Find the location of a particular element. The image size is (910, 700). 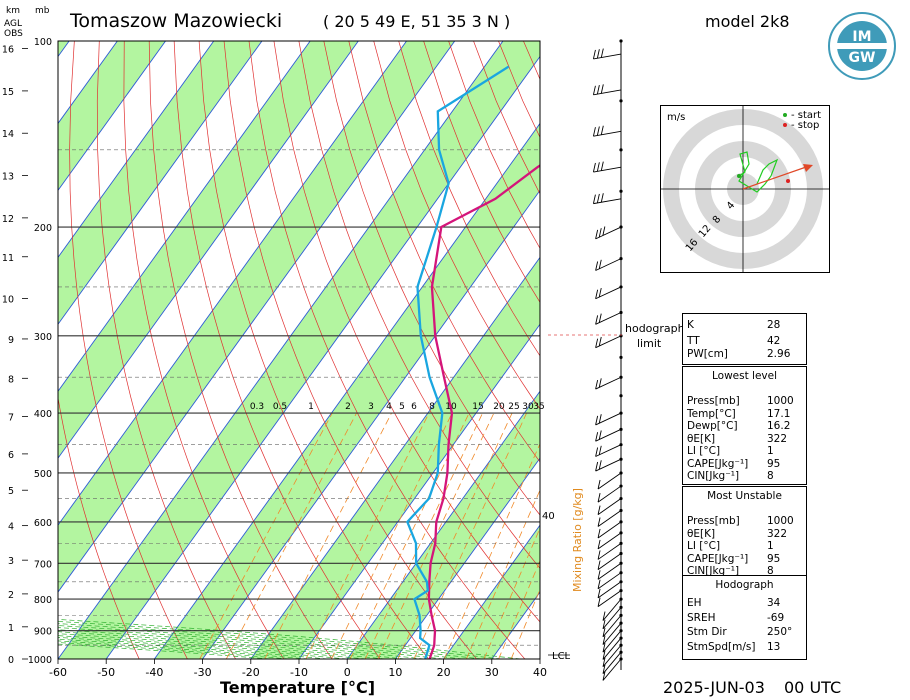

most-unstable-value: 95 is located at coordinates (774, 558).